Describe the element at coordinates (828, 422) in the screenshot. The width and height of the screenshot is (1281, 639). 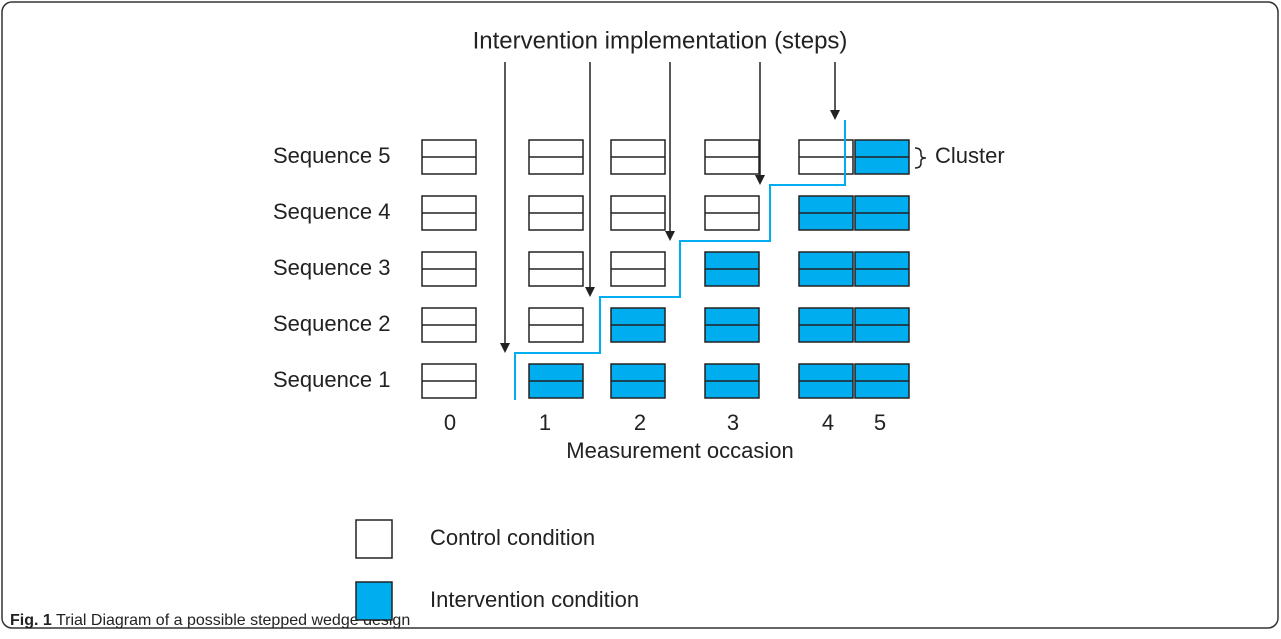
I see `occasion-label: 4` at that location.